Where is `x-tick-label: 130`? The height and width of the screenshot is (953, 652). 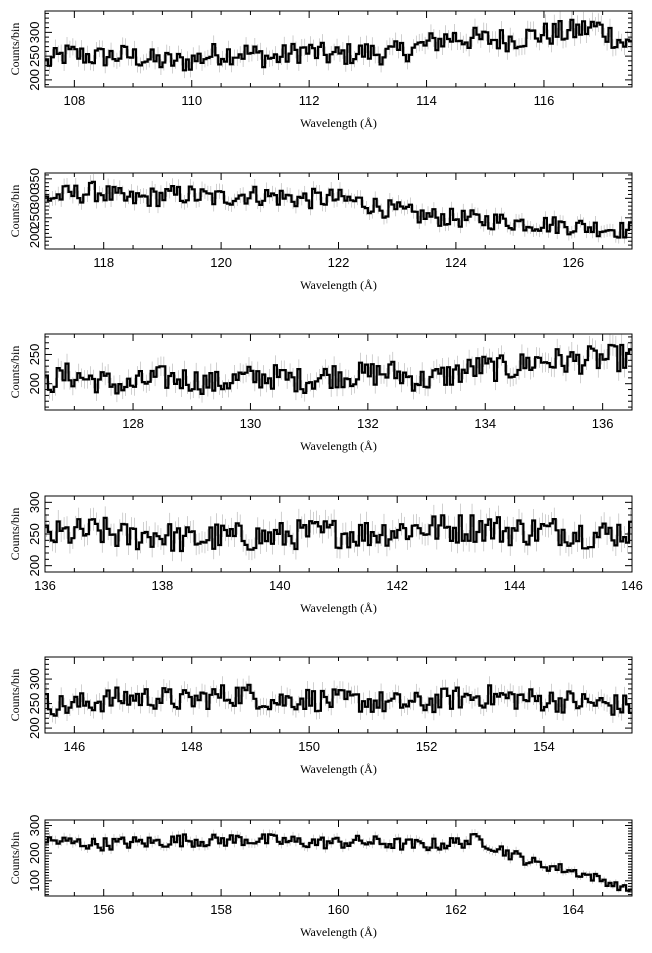 x-tick-label: 130 is located at coordinates (251, 423).